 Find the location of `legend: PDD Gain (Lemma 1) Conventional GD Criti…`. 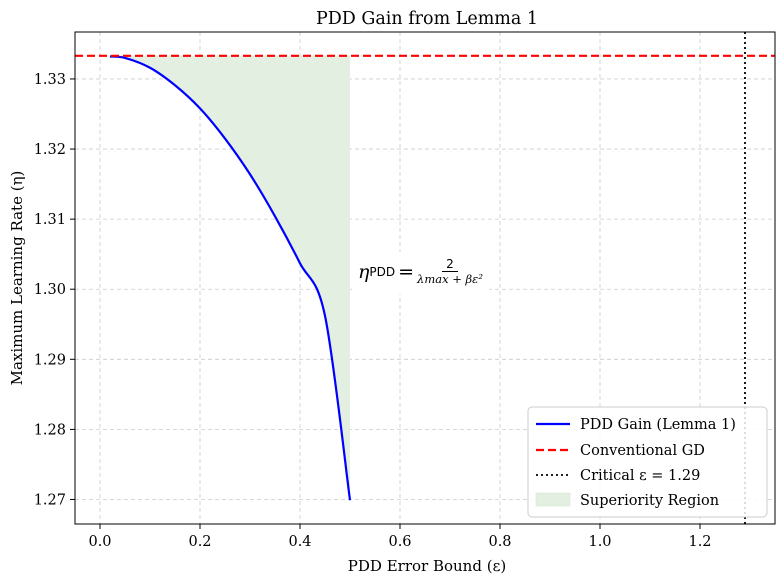

legend: PDD Gain (Lemma 1) Conventional GD Criti… is located at coordinates (647, 462).